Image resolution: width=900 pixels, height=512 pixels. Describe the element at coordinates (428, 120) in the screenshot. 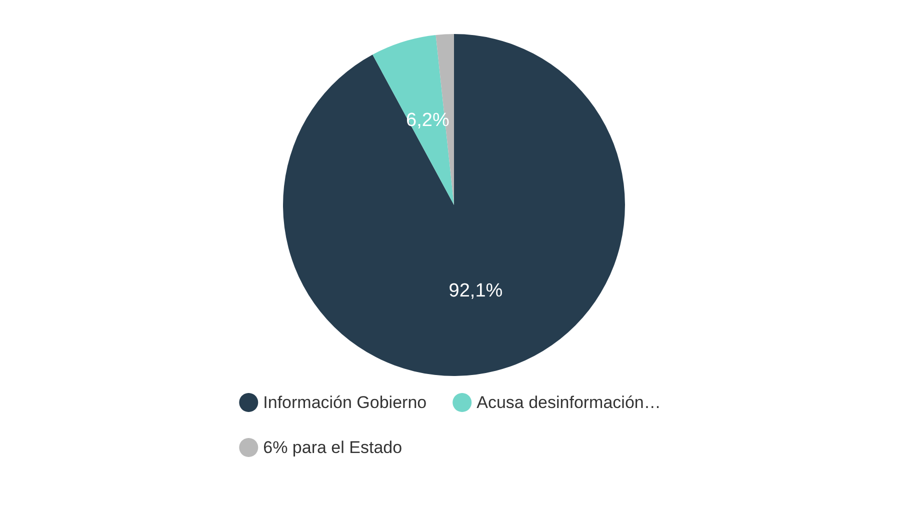

I see `data-label: 6,2%` at that location.